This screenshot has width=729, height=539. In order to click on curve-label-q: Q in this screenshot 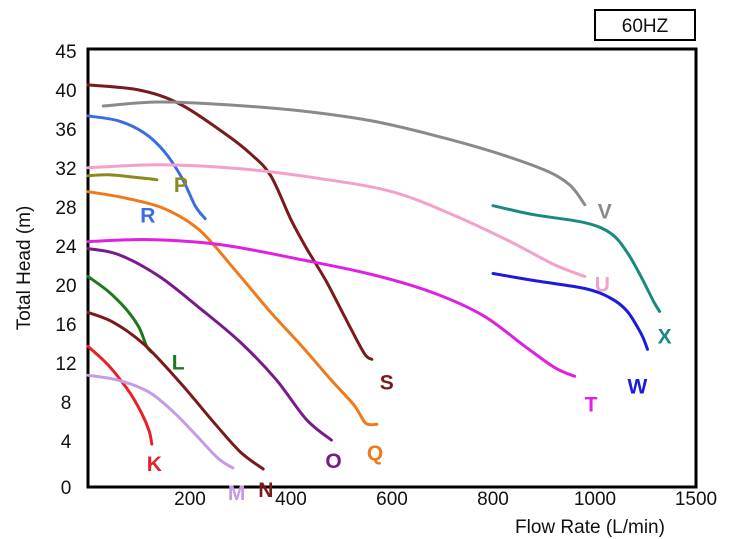, I will do `click(375, 453)`.